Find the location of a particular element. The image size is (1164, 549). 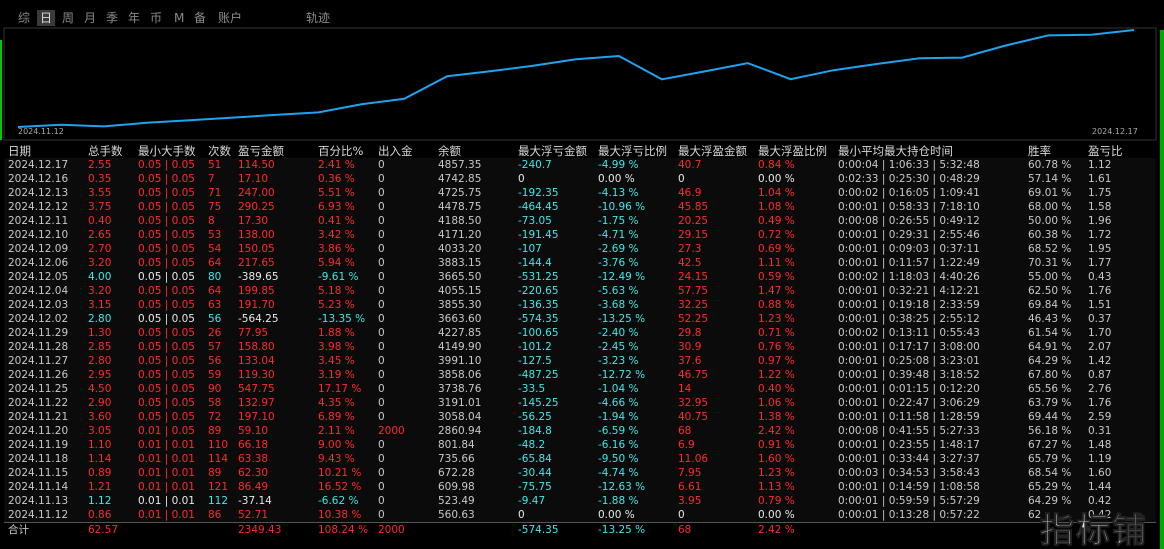

cell: -65.84 is located at coordinates (535, 459).